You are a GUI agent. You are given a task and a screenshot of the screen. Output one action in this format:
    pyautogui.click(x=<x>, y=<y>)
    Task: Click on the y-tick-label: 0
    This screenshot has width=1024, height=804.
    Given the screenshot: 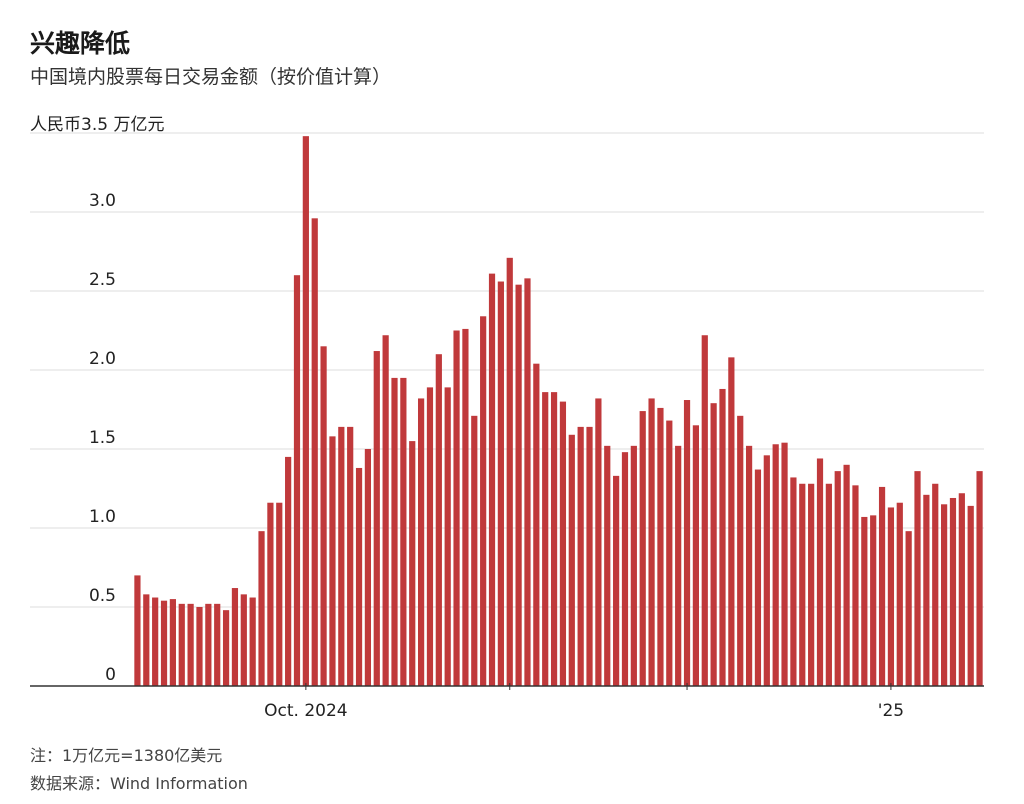 What is the action you would take?
    pyautogui.click(x=110, y=675)
    